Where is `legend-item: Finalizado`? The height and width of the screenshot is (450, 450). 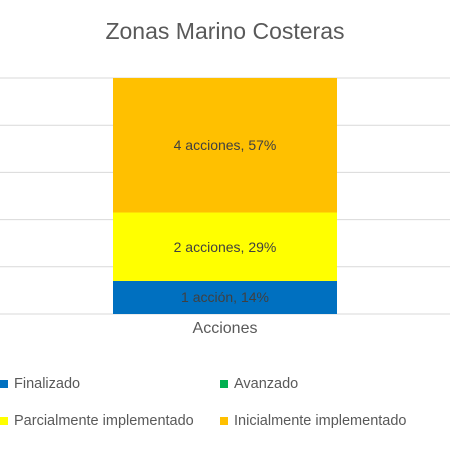 legend-item: Finalizado is located at coordinates (40, 384).